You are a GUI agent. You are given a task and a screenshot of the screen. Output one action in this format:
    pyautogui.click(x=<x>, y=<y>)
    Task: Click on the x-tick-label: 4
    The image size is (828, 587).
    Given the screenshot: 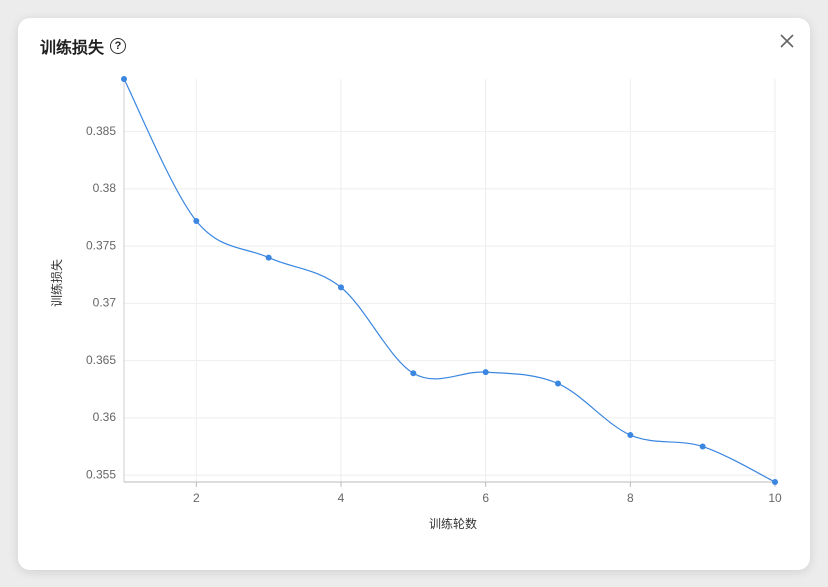 What is the action you would take?
    pyautogui.click(x=341, y=498)
    